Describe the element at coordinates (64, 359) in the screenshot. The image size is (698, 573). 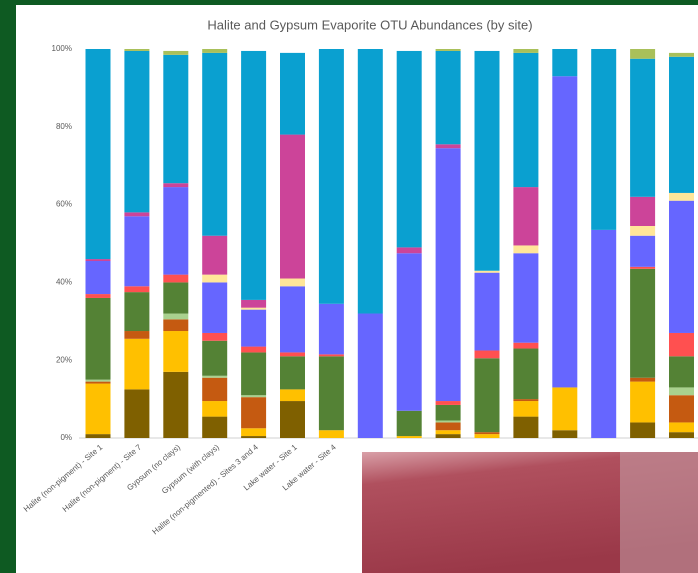
I see `y-tick-label: 20%` at that location.